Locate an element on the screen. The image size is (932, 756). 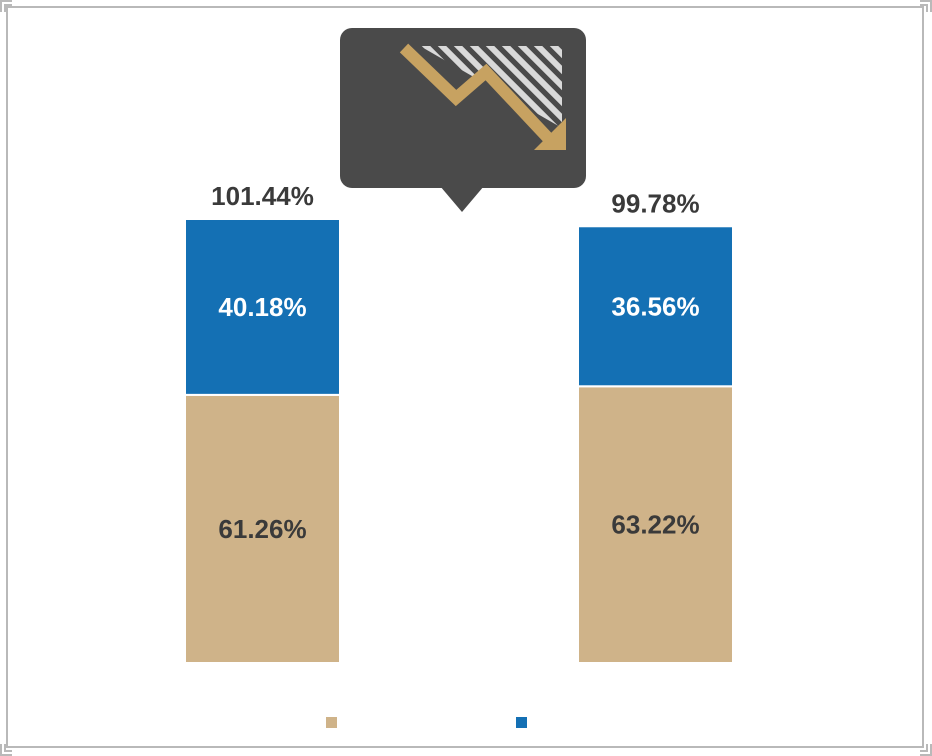
bar-value-label-s1-c2: 63.22% is located at coordinates (655, 525).